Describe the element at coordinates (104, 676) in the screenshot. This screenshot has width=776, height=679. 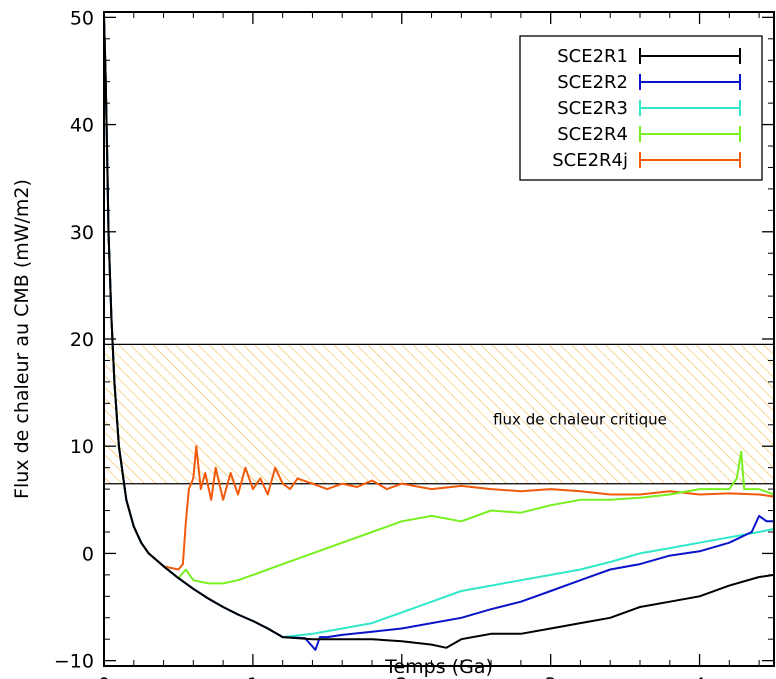
I see `x-tick-label: 0` at that location.